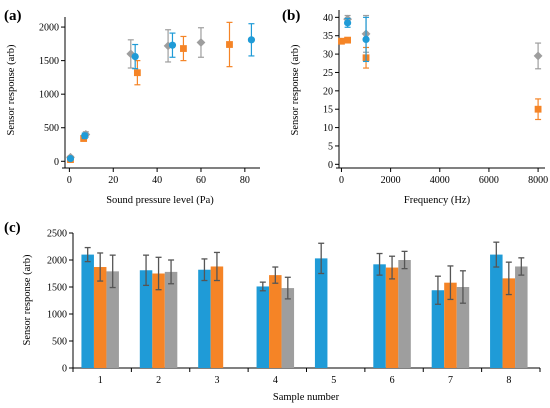 Image resolution: width=550 pixels, height=408 pixels. What do you see at coordinates (440, 180) in the screenshot?
I see `panel-b-x-tick-label: 4000` at bounding box center [440, 180].